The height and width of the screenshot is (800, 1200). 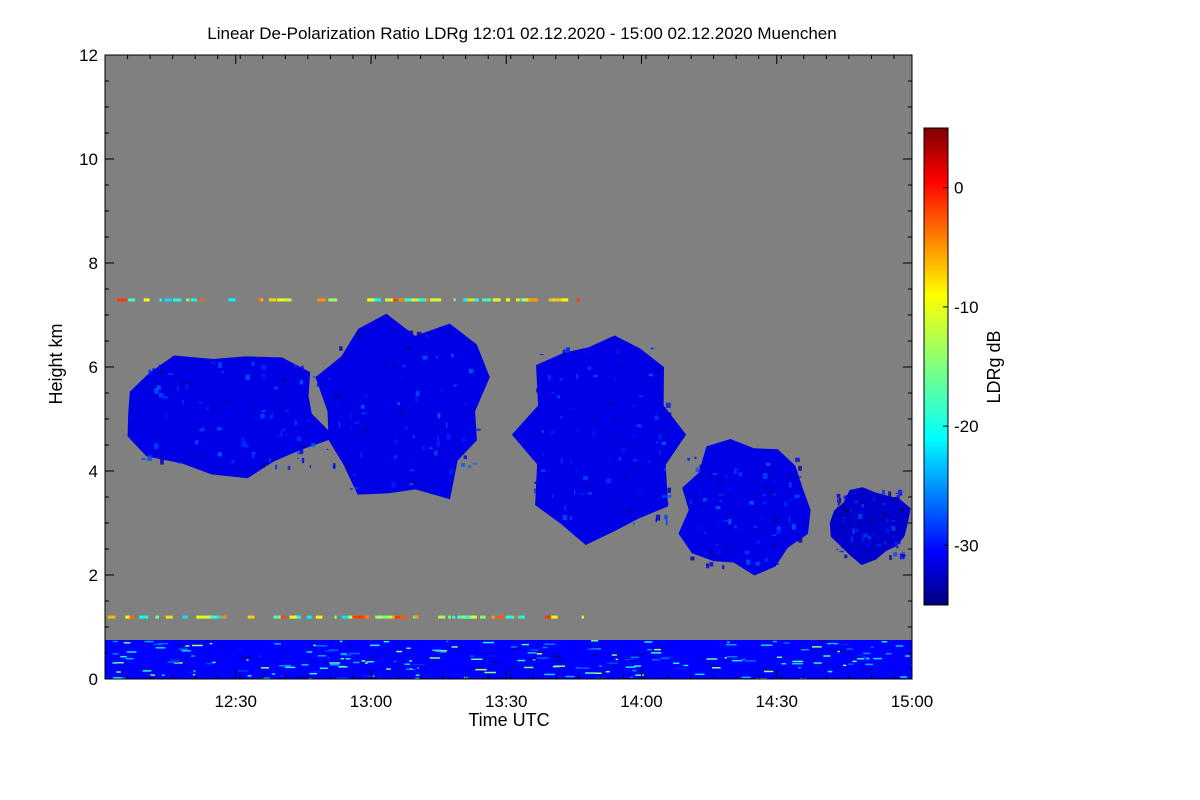 I want to click on boundary-layer-fill, so click(x=508, y=659).